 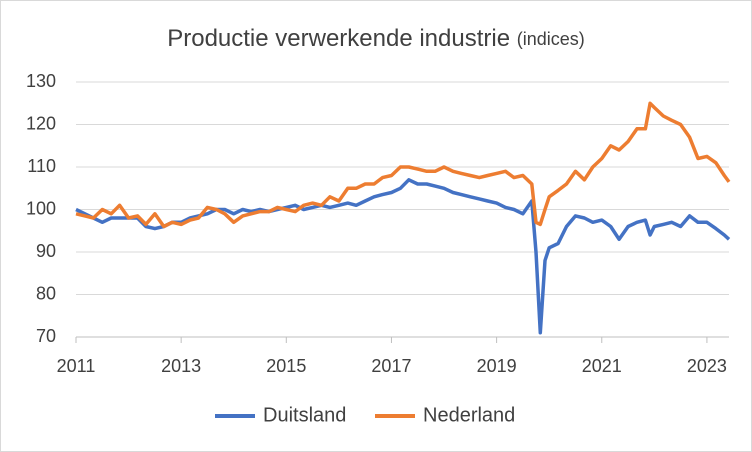 I want to click on y-tick-label: 120, so click(x=41, y=123).